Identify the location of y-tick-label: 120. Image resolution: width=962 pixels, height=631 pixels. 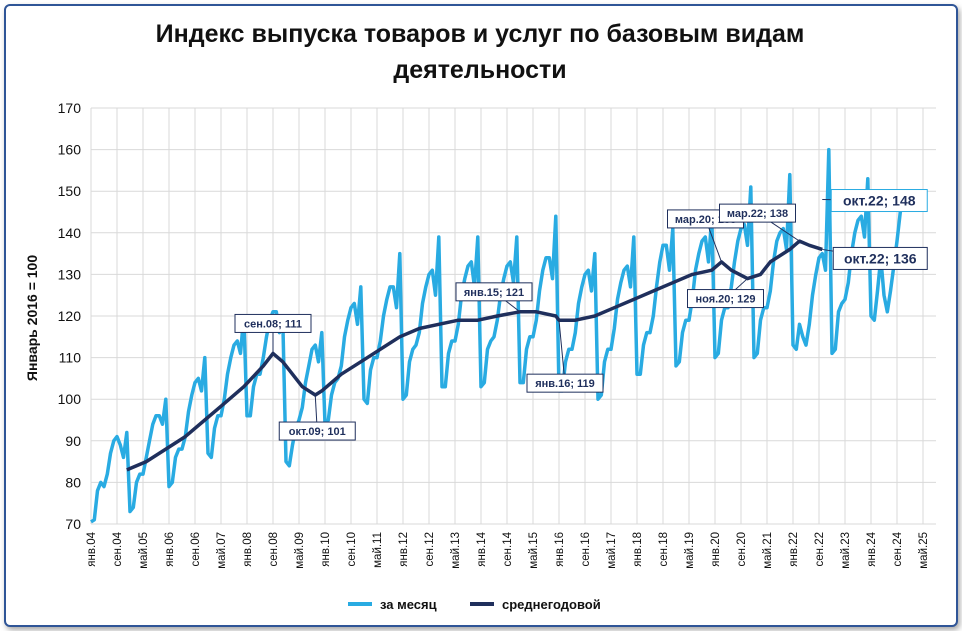
(70, 316).